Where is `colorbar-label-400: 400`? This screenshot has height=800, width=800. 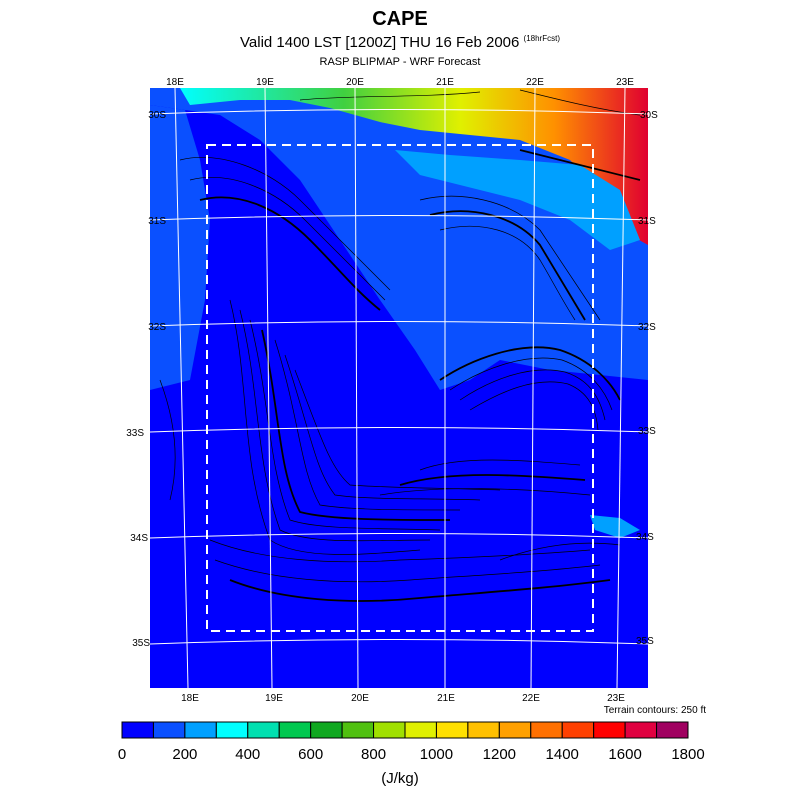 colorbar-label-400: 400 is located at coordinates (248, 754).